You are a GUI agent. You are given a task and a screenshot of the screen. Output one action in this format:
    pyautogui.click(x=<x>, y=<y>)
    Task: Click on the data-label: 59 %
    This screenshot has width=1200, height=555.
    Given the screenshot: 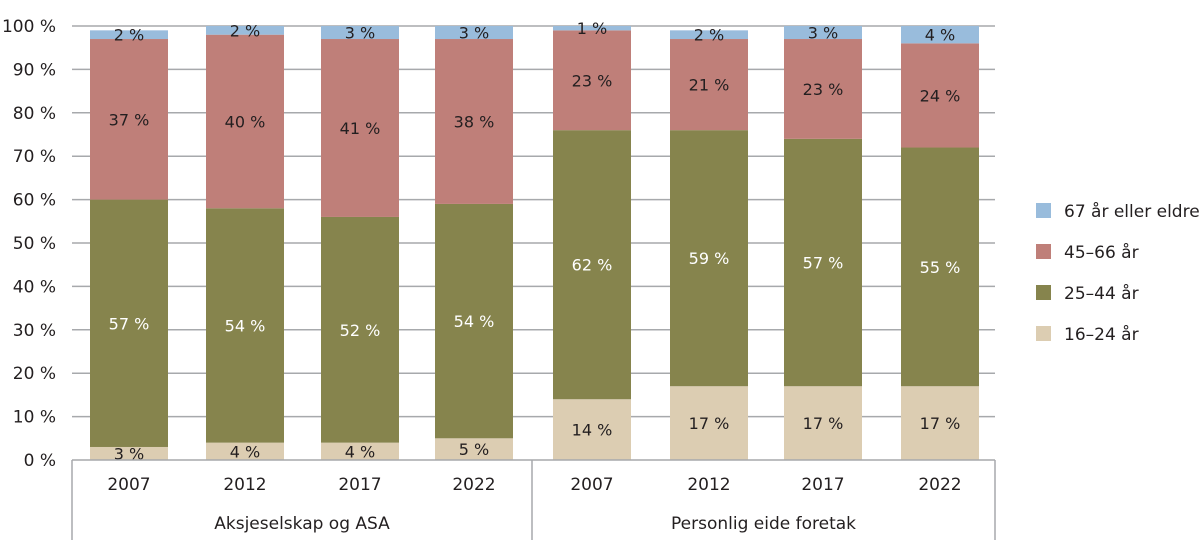 What is the action you would take?
    pyautogui.click(x=709, y=258)
    